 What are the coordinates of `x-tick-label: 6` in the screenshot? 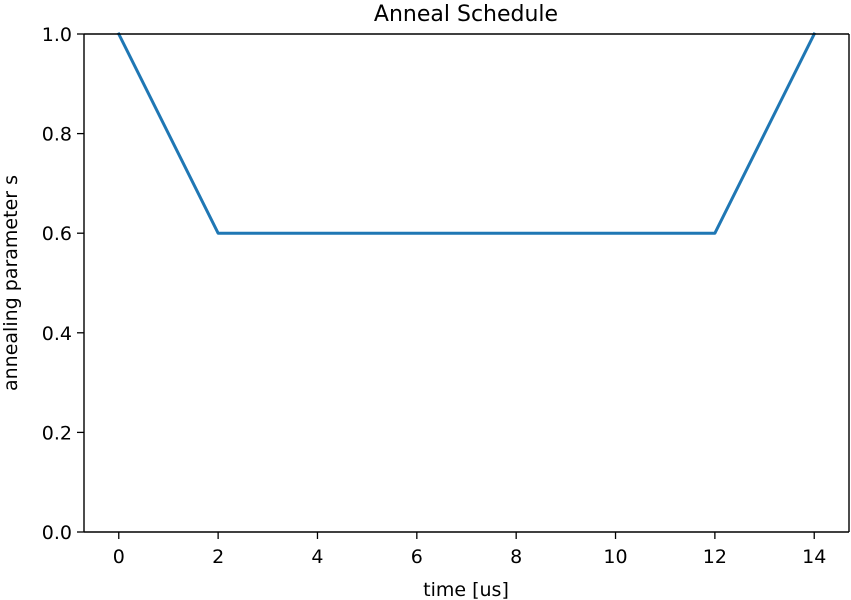 It's located at (417, 557).